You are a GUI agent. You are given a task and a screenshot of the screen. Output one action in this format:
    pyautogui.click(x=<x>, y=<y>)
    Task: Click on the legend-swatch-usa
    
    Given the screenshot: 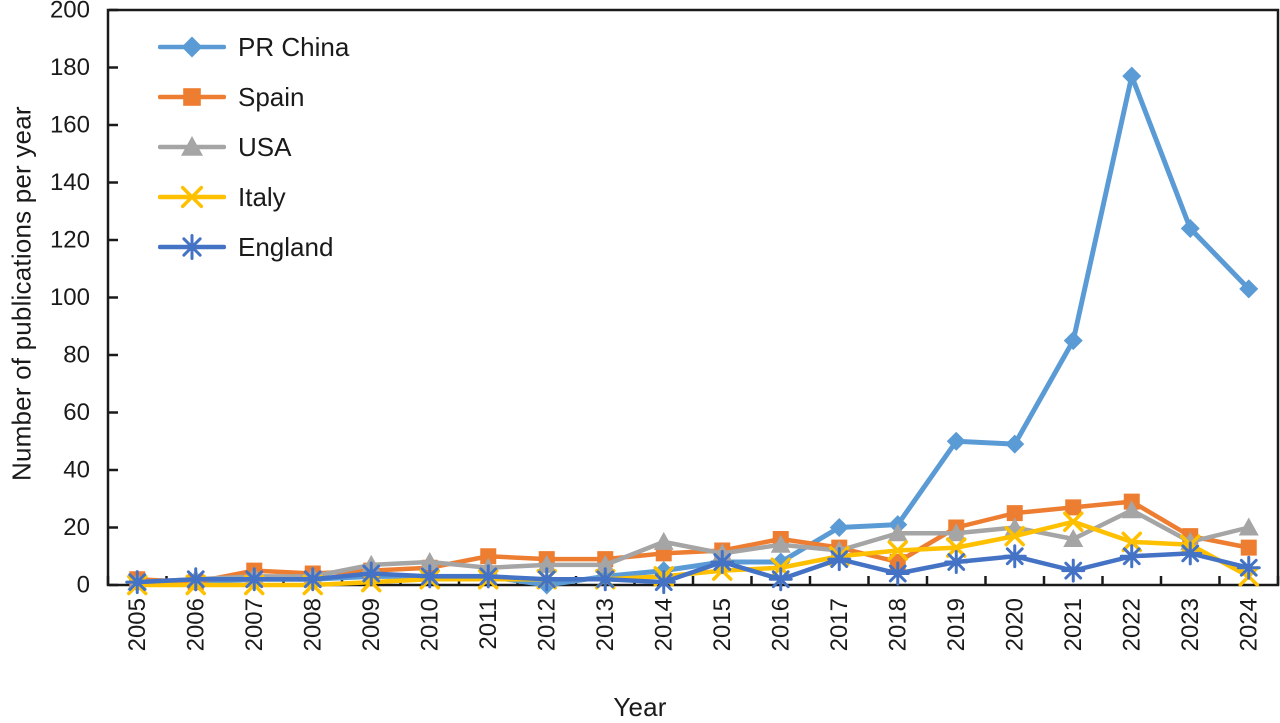 What is the action you would take?
    pyautogui.click(x=192, y=146)
    